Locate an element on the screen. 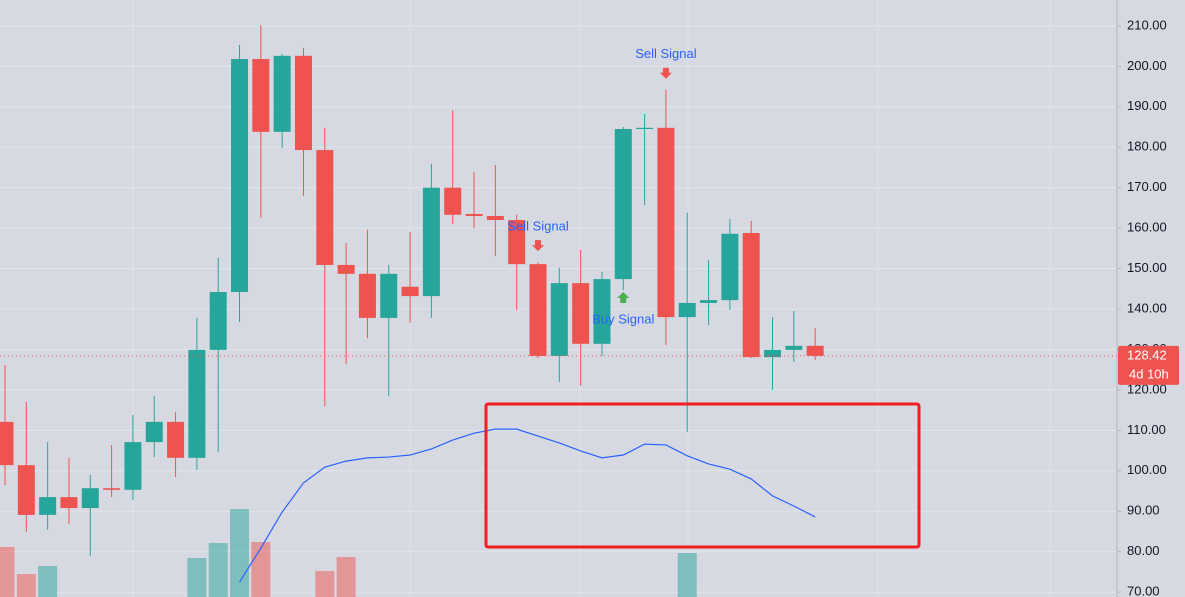 Image resolution: width=1185 pixels, height=597 pixels. y-tick-label: 110.00 is located at coordinates (1146, 429).